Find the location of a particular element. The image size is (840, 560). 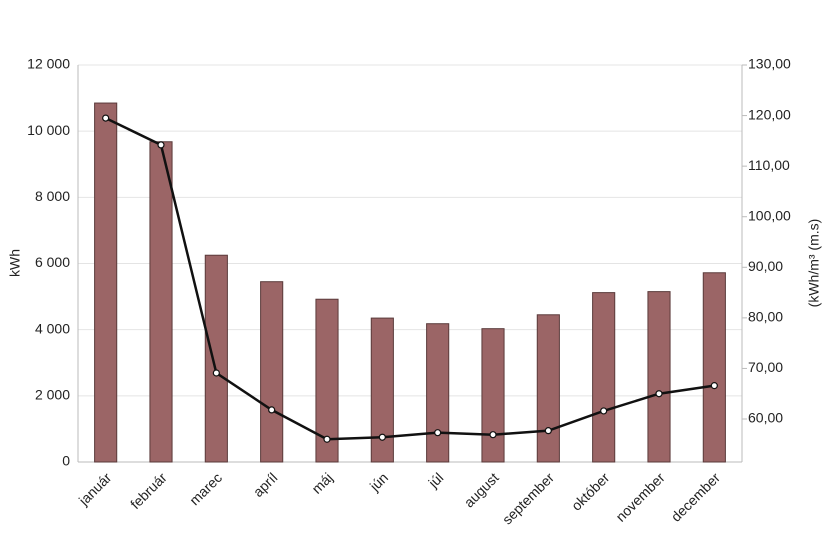

y2-tick-label: 130,00 is located at coordinates (769, 64).